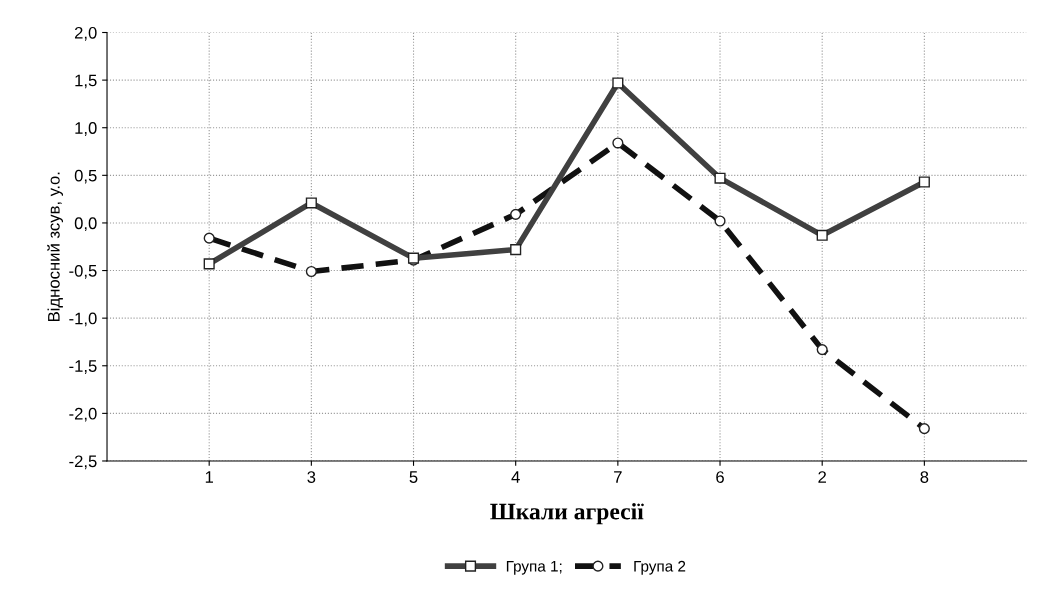  Describe the element at coordinates (85, 33) in the screenshot. I see `y-tick-label: 2,0` at that location.